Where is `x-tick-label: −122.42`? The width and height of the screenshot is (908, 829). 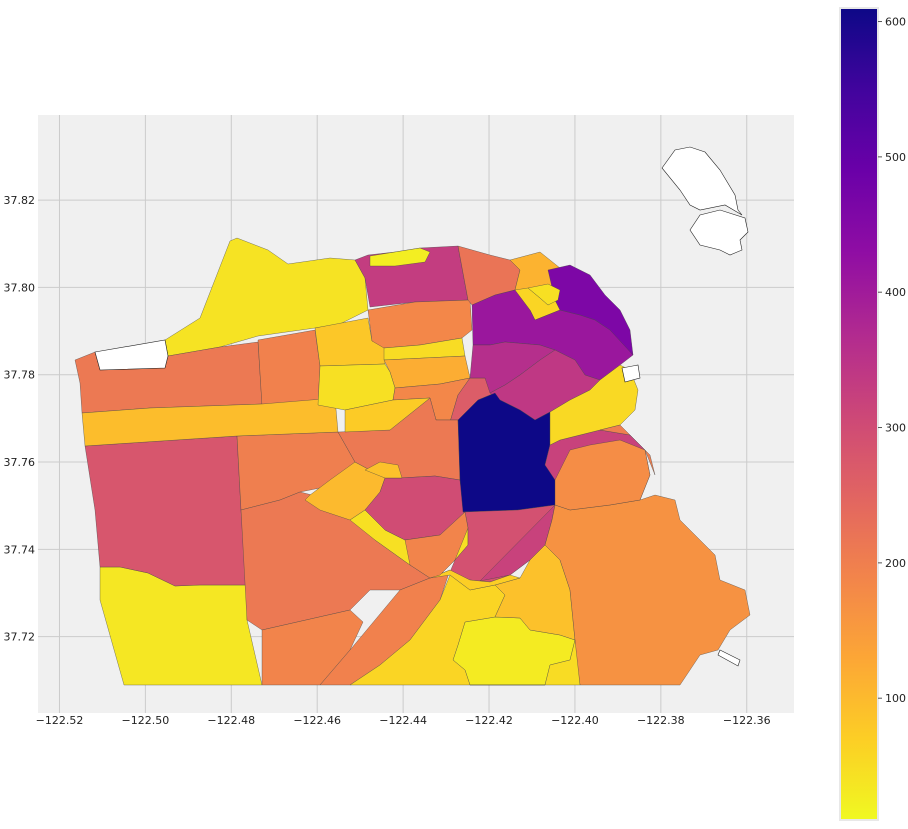 x-tick-label: −122.42 is located at coordinates (489, 720).